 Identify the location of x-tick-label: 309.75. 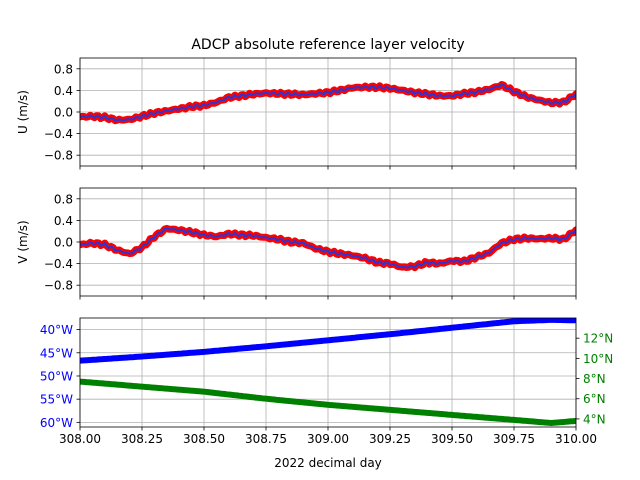
(514, 439).